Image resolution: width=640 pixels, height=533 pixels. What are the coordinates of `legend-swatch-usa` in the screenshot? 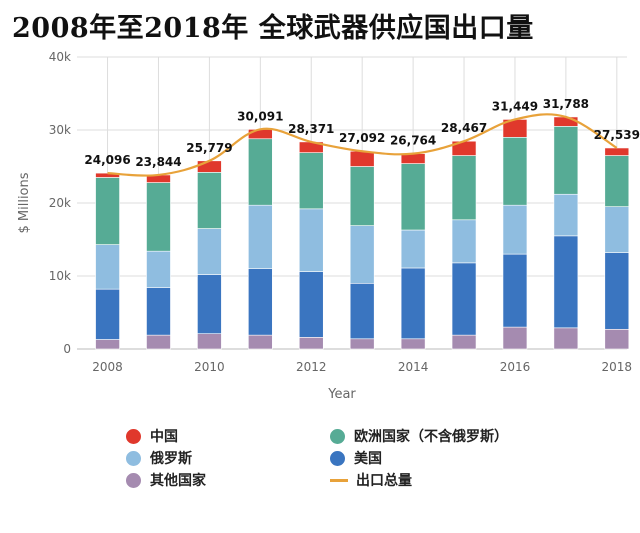 It's located at (337, 458).